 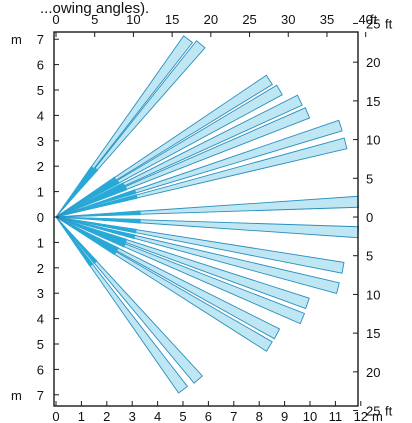 I want to click on left-m-unit-bottom: m, so click(x=16, y=395).